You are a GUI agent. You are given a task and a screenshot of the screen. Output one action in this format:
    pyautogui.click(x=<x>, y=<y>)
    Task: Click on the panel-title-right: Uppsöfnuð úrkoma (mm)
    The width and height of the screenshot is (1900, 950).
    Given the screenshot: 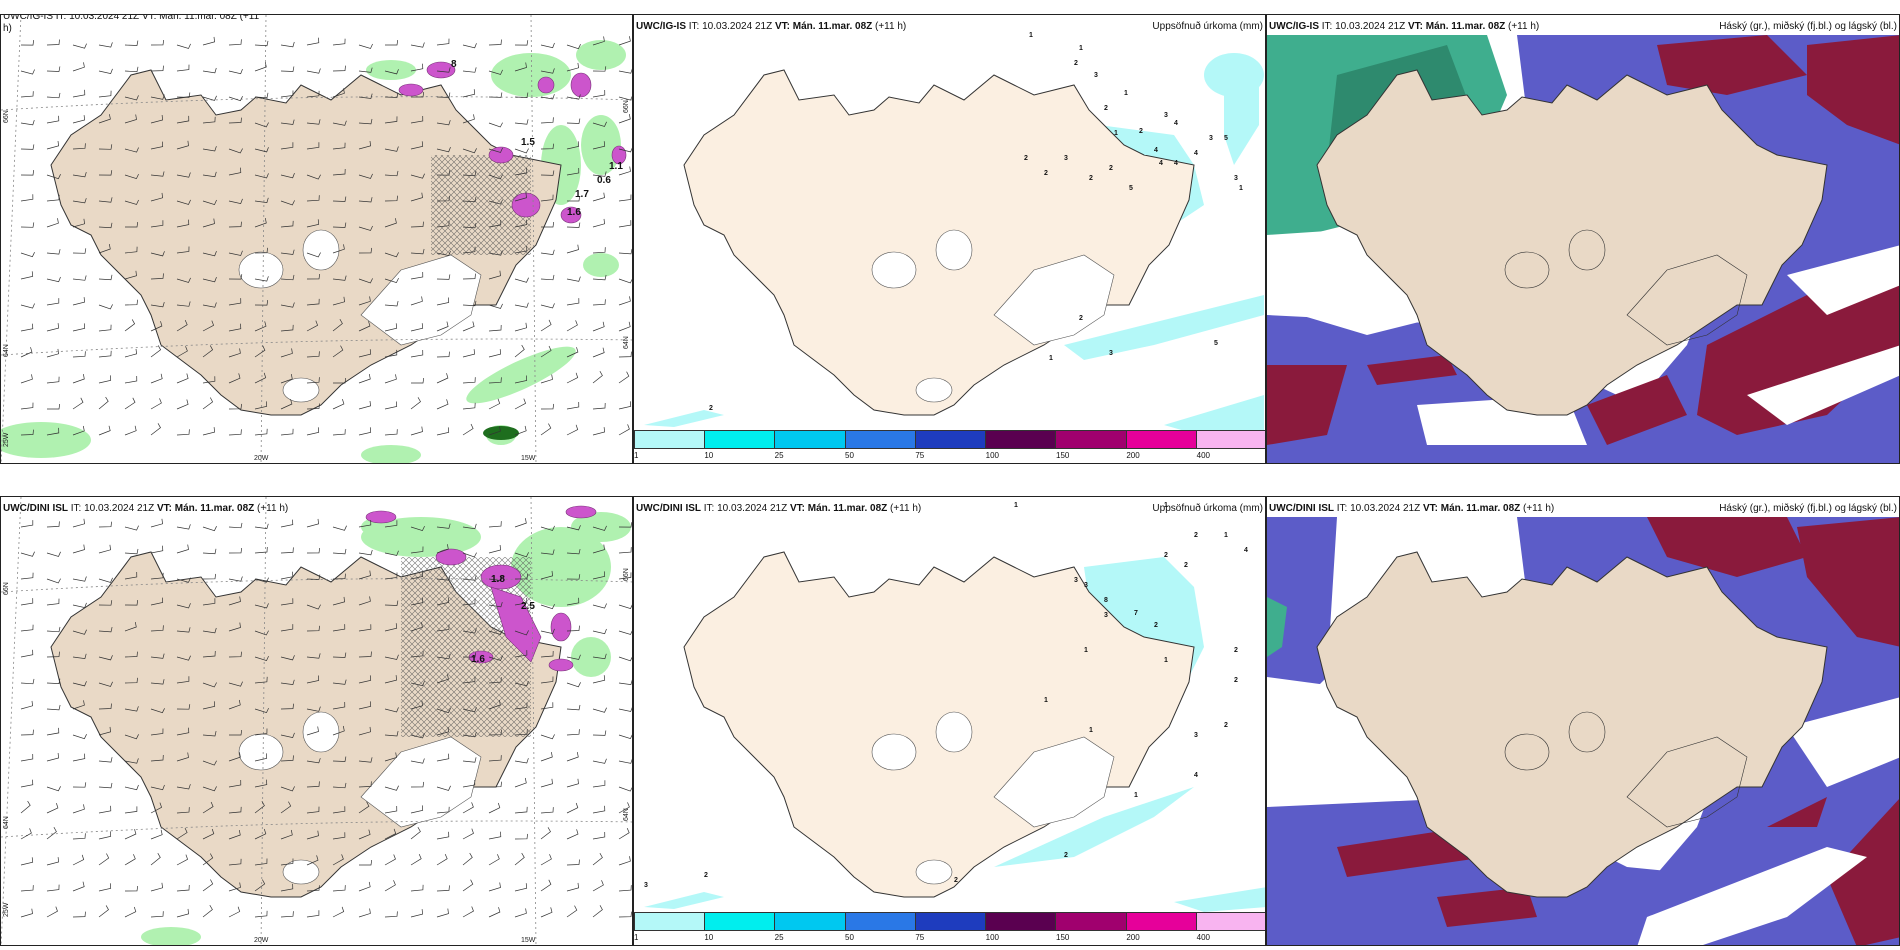 What is the action you would take?
    pyautogui.click(x=1207, y=508)
    